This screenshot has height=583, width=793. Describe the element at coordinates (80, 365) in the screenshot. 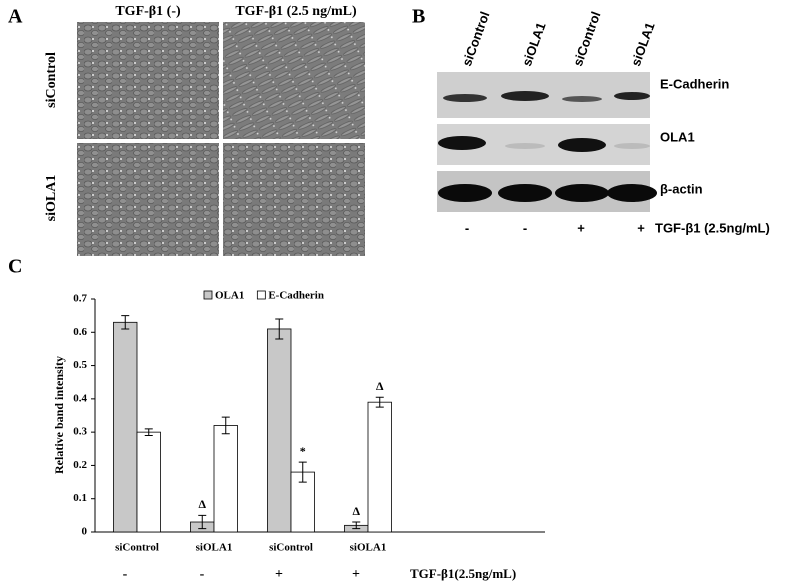

I see `y-tick-label: 0.5` at that location.